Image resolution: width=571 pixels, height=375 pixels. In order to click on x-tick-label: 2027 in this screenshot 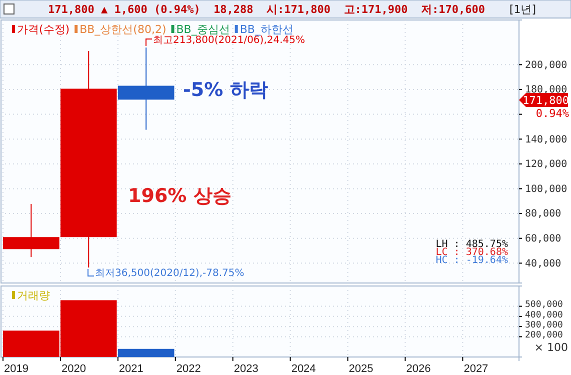, I will do `click(476, 368)`.